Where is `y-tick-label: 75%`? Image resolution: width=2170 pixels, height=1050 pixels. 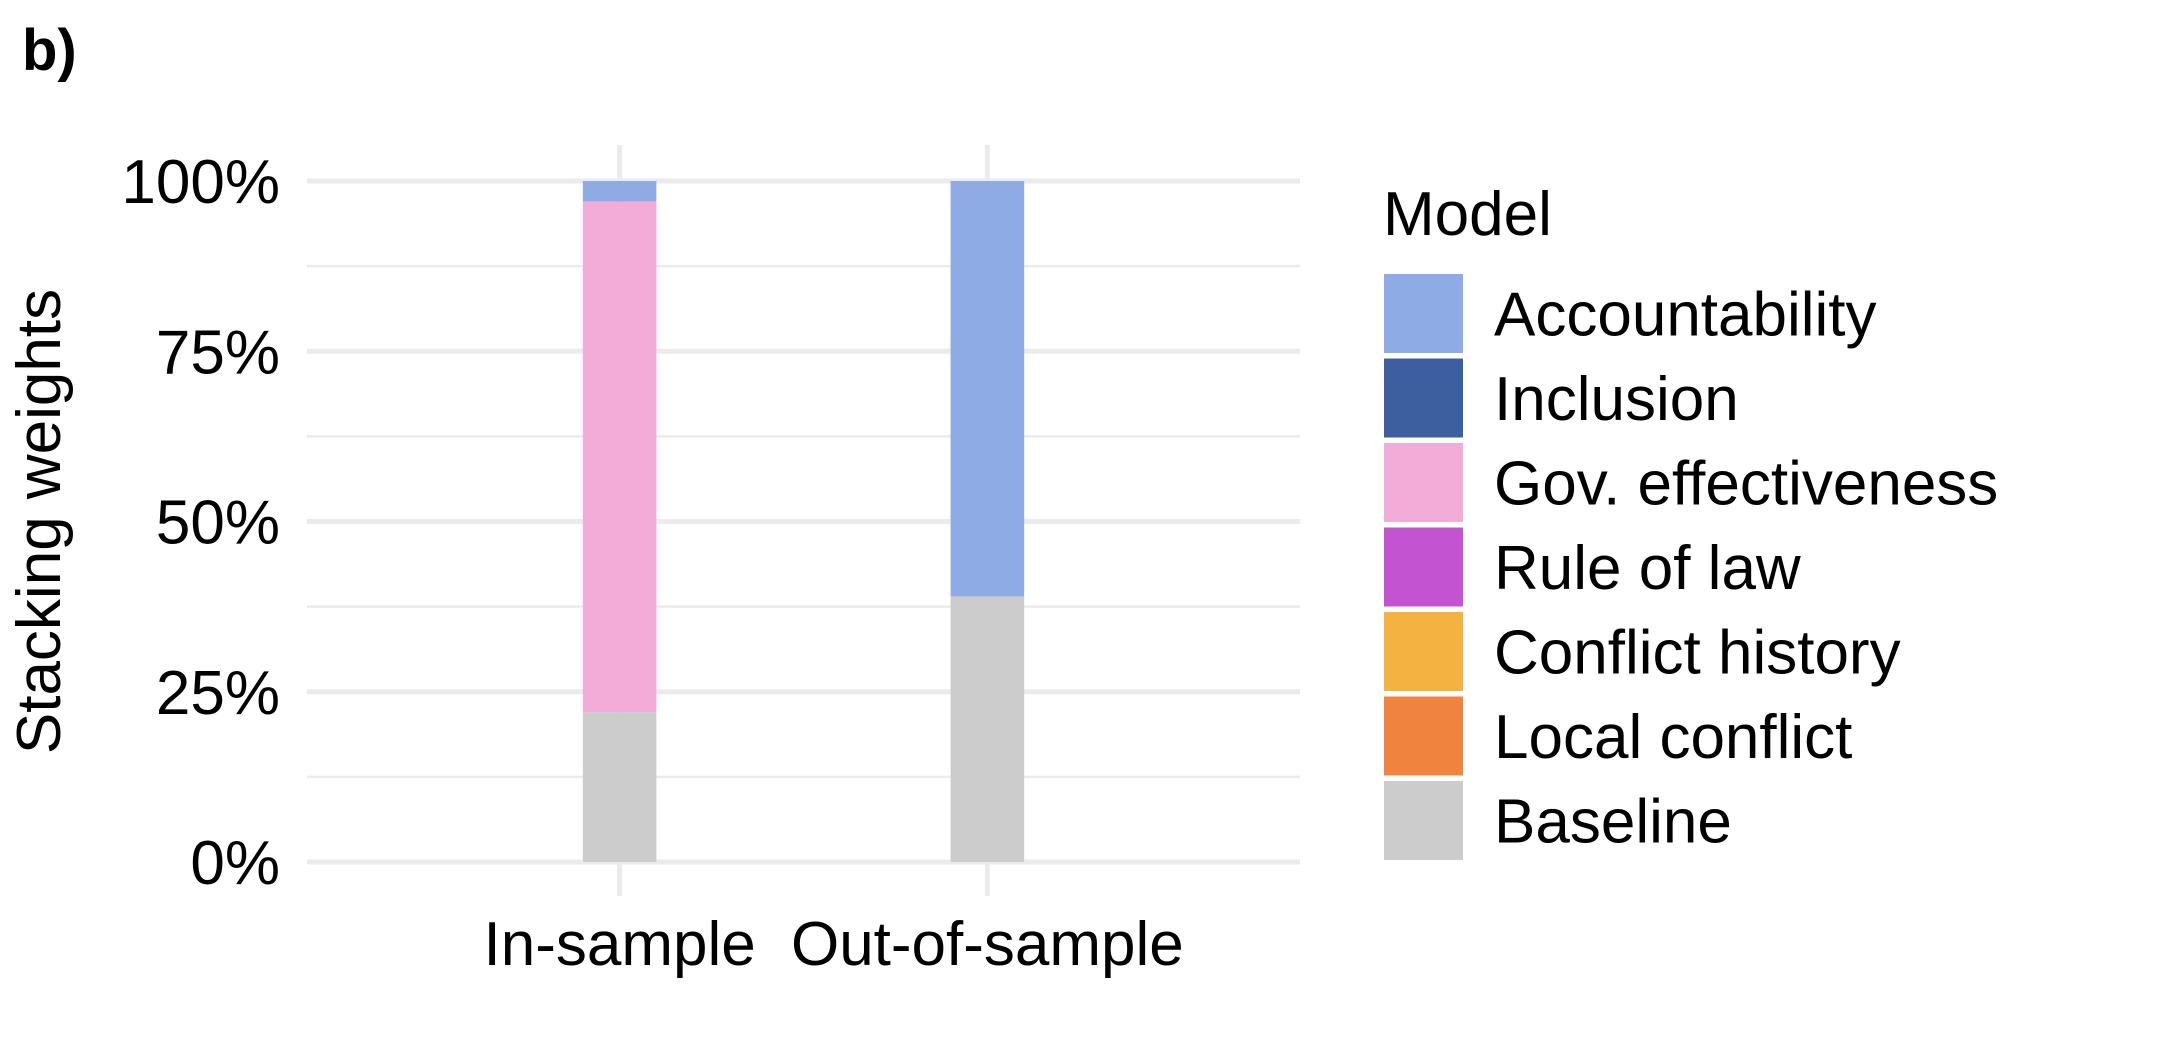
y-tick-label: 75% is located at coordinates (218, 352).